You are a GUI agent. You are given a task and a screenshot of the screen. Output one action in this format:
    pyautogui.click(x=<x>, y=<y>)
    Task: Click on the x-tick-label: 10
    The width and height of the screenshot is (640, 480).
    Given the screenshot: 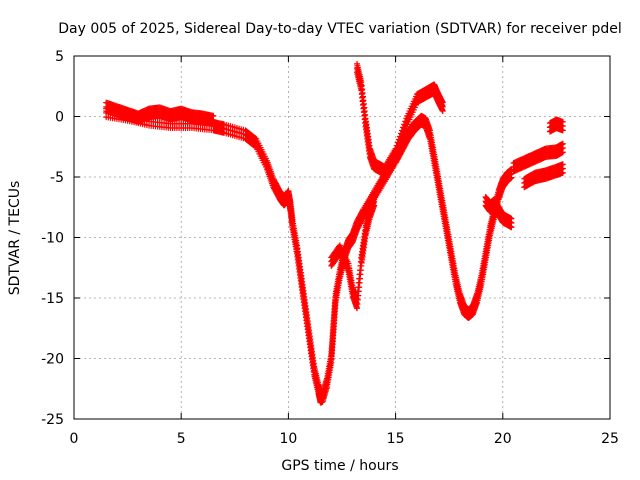 What is the action you would take?
    pyautogui.click(x=288, y=439)
    